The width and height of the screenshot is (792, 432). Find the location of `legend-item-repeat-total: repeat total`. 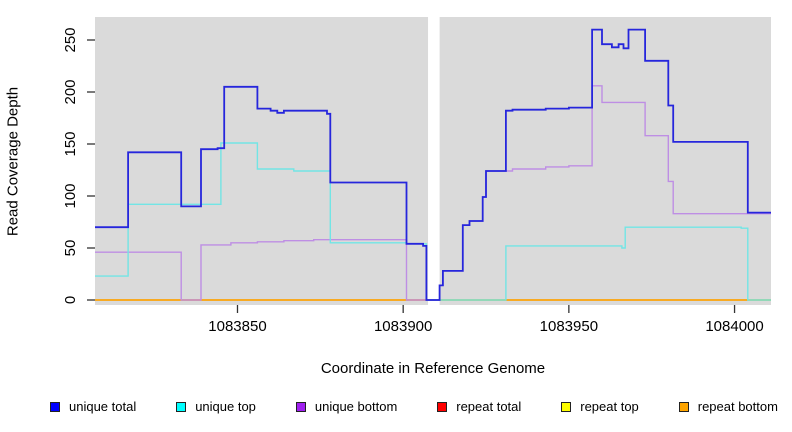

legend-item-repeat-total: repeat total is located at coordinates (479, 406).